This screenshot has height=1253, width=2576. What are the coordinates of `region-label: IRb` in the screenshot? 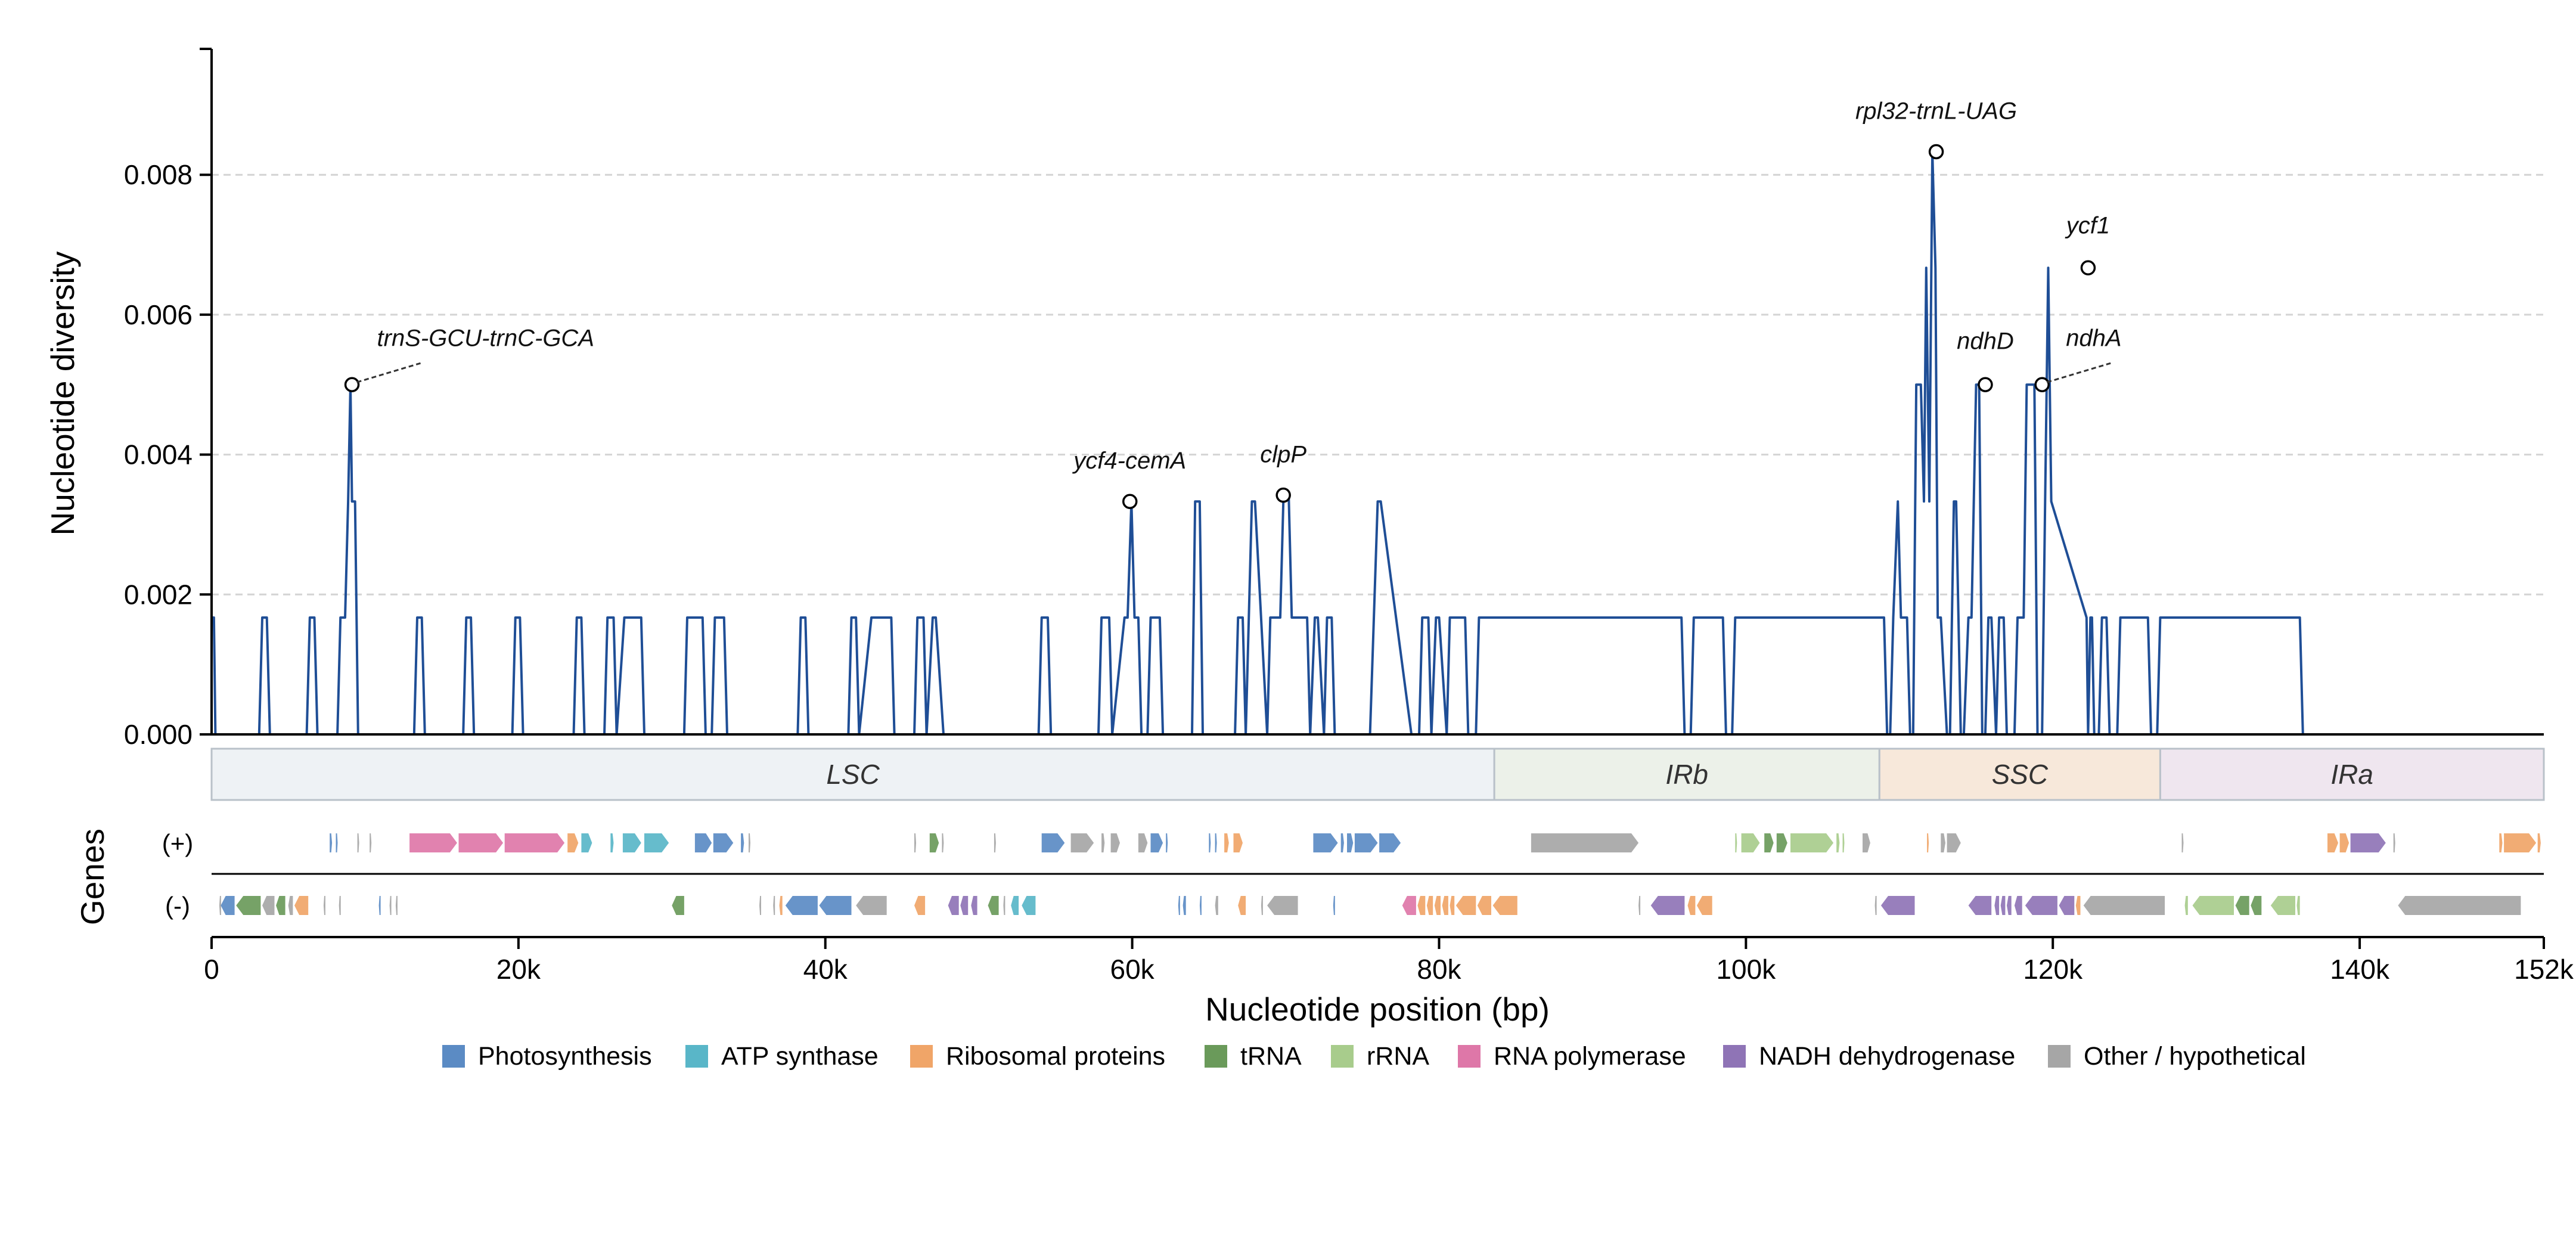 It's located at (1687, 774).